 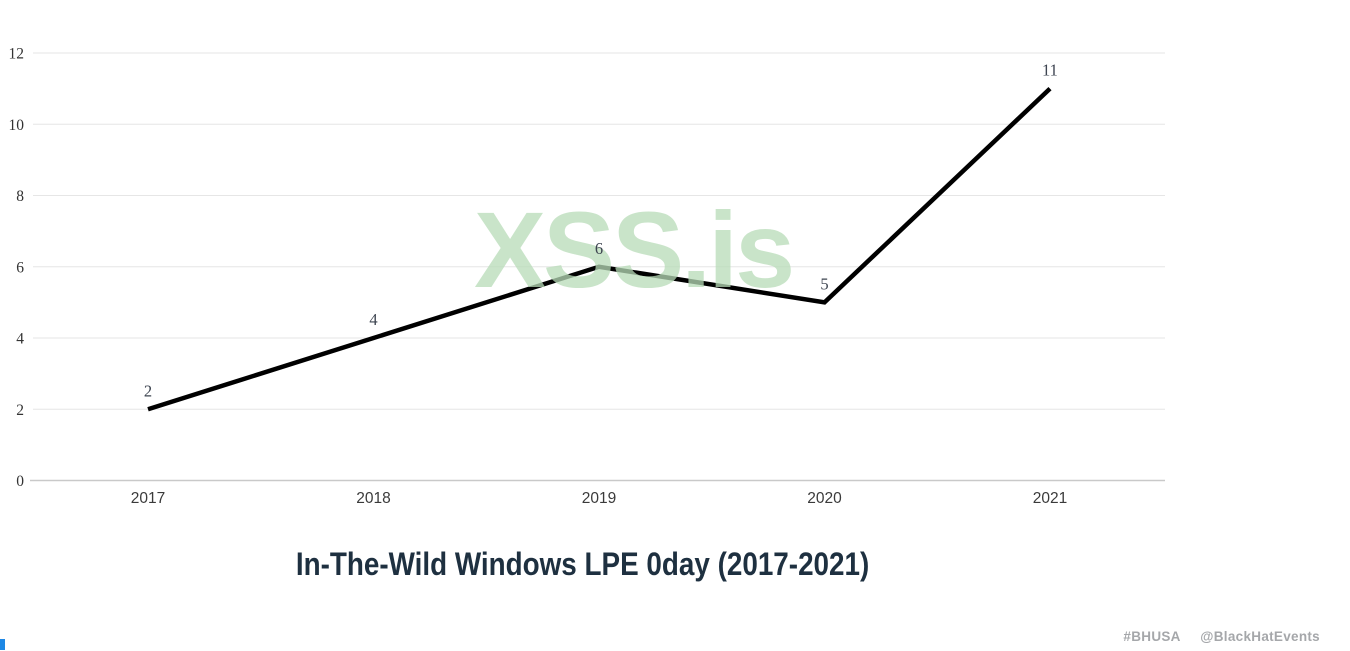 What do you see at coordinates (20, 410) in the screenshot?
I see `y-tick-label: 2` at bounding box center [20, 410].